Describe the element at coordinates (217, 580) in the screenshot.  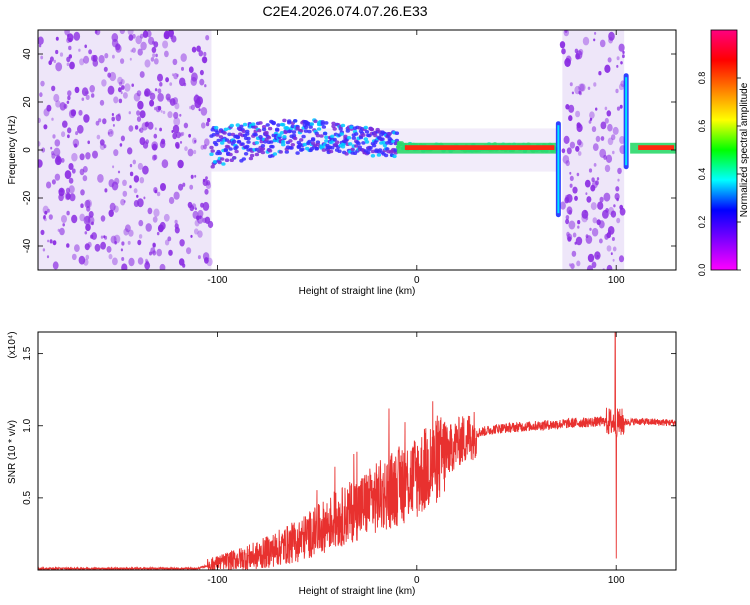
I see `snr-x-tick-label: -100` at that location.